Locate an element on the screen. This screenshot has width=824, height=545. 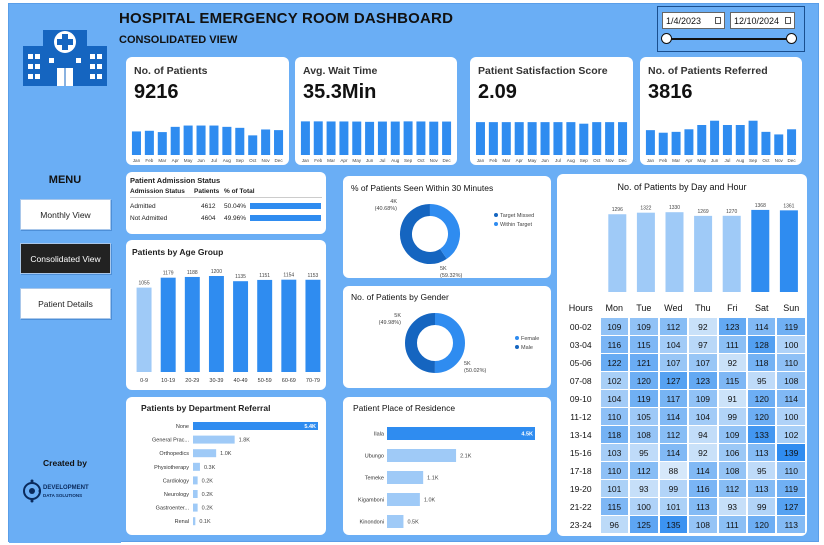
heatmap-cell: 127 is located at coordinates (673, 380).